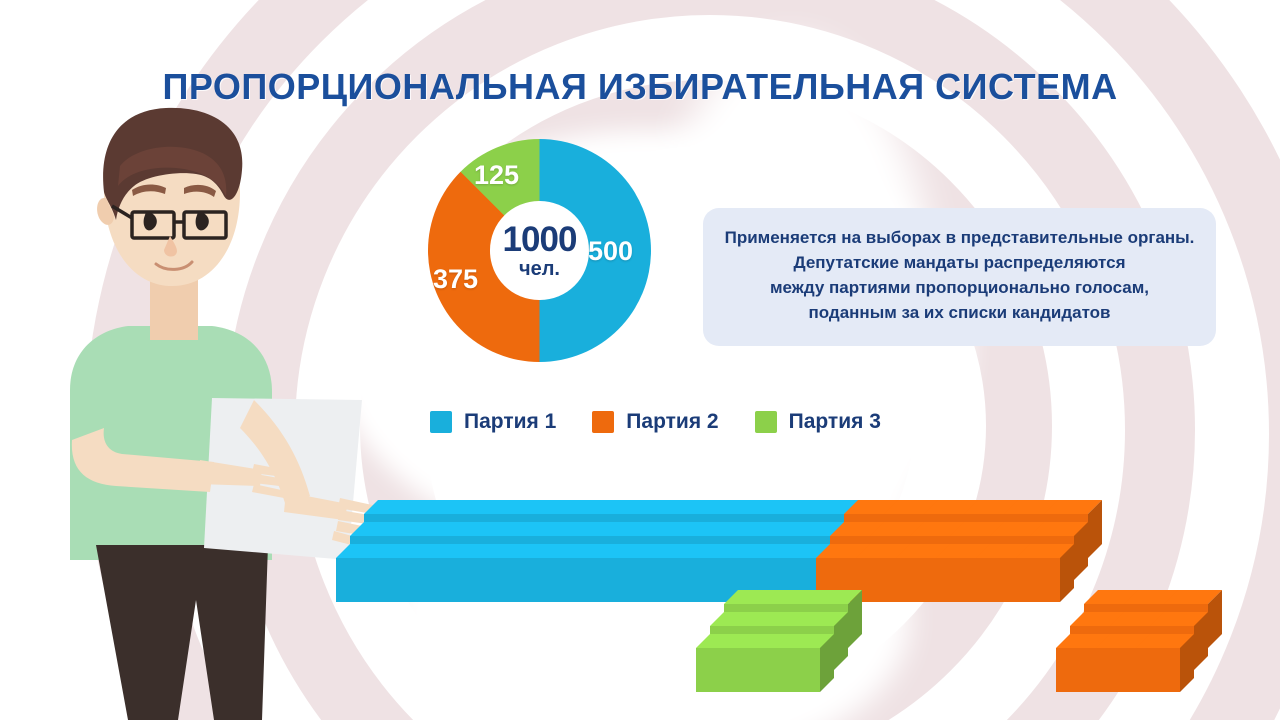  What do you see at coordinates (170, 246) in the screenshot?
I see `nose` at bounding box center [170, 246].